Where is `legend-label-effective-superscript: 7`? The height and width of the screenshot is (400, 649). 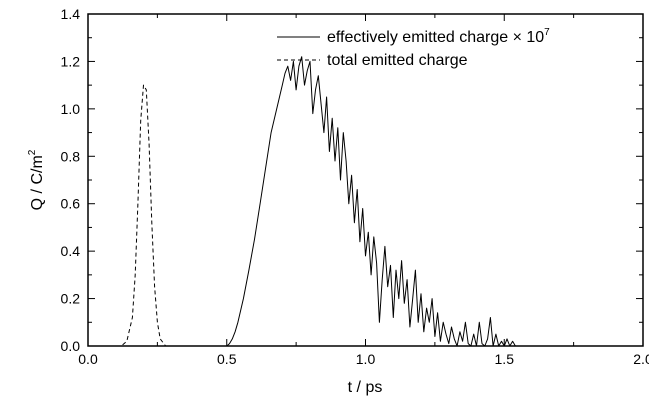 legend-label-effective-superscript: 7 is located at coordinates (547, 32).